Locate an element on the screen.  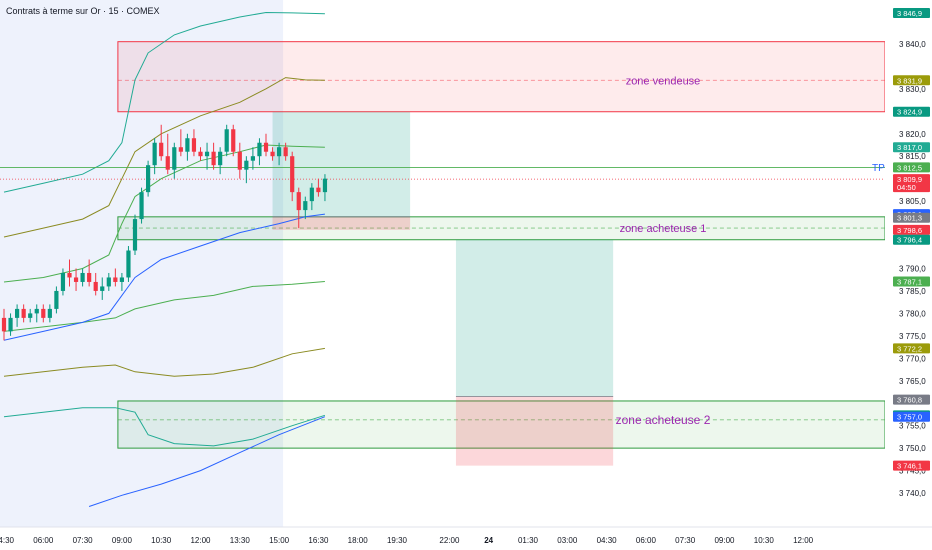
price-axis-bg is located at coordinates (908, 263).